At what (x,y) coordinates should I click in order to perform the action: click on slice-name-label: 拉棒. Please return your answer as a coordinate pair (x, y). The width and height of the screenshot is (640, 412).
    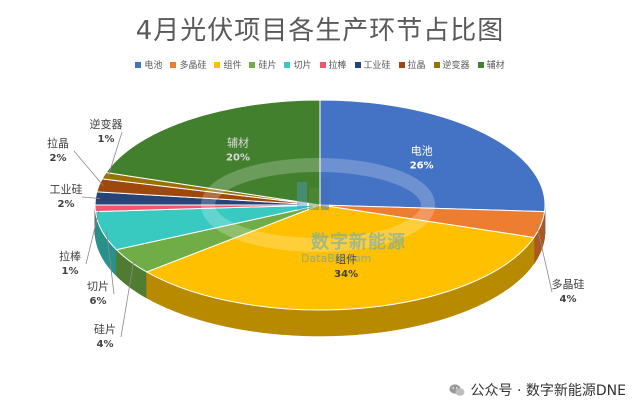
    Looking at the image, I should click on (70, 256).